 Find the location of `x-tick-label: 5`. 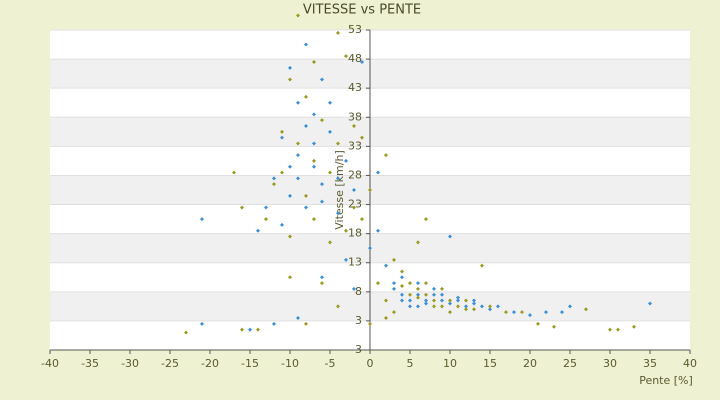

x-tick-label: 5 is located at coordinates (410, 363).